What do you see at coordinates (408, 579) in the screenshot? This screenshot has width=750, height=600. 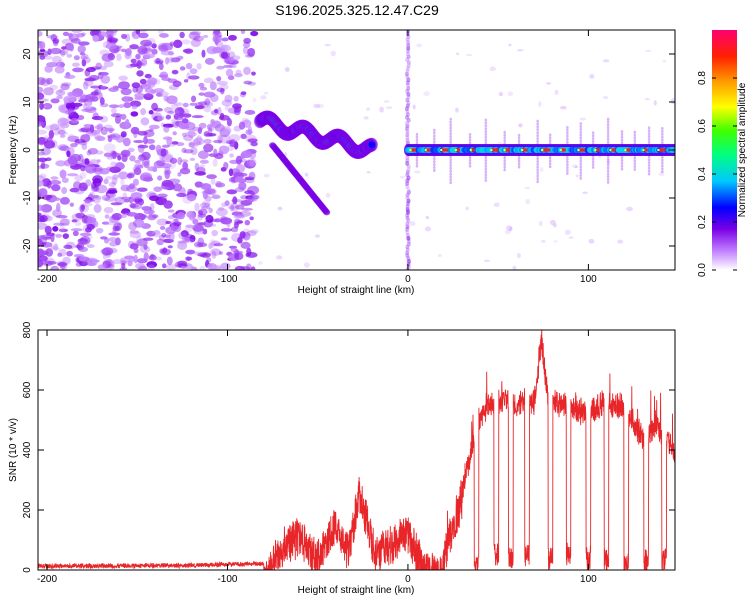 I see `snr-xtick-label: 0` at bounding box center [408, 579].